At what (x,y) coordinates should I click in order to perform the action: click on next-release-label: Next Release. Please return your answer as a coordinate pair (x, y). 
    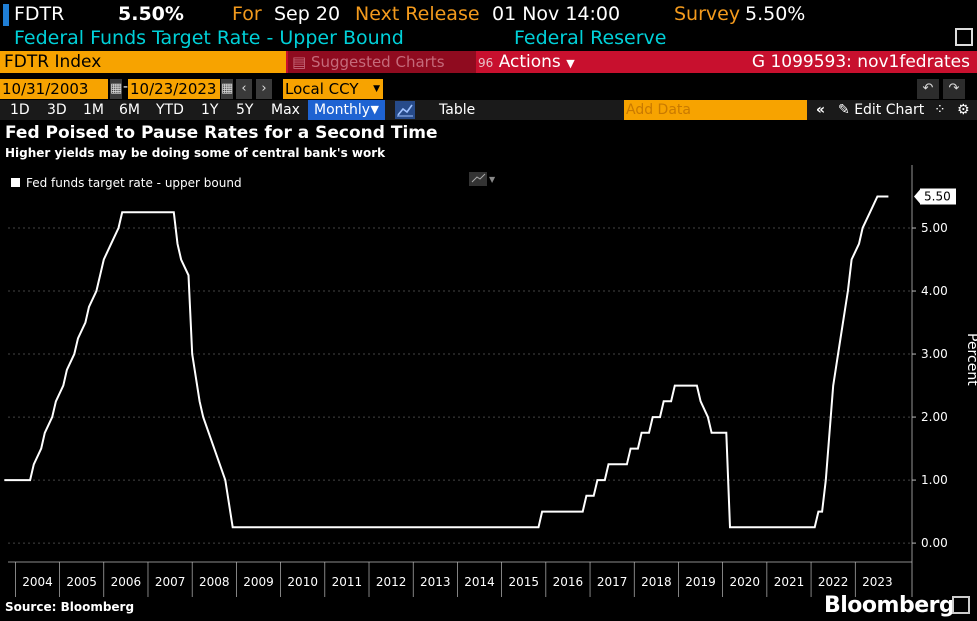
    Looking at the image, I should click on (417, 14).